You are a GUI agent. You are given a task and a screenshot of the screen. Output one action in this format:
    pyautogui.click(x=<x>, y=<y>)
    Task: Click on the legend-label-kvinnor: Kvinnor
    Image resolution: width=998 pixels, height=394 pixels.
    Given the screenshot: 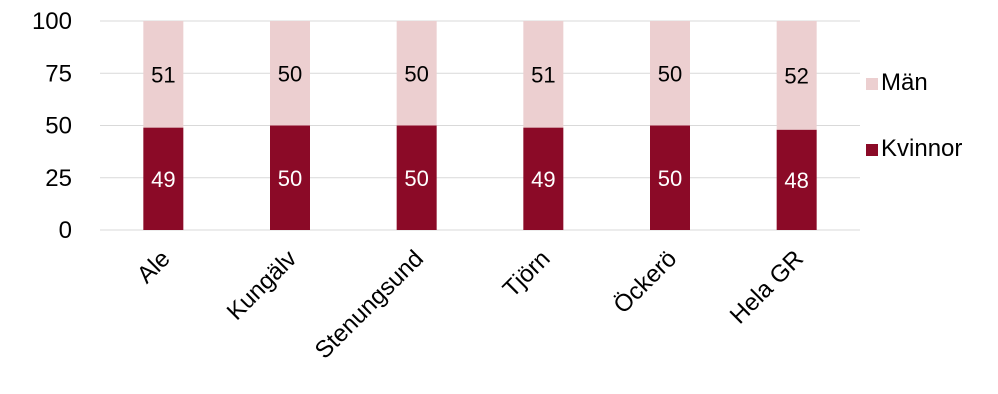 What is the action you would take?
    pyautogui.click(x=921, y=148)
    